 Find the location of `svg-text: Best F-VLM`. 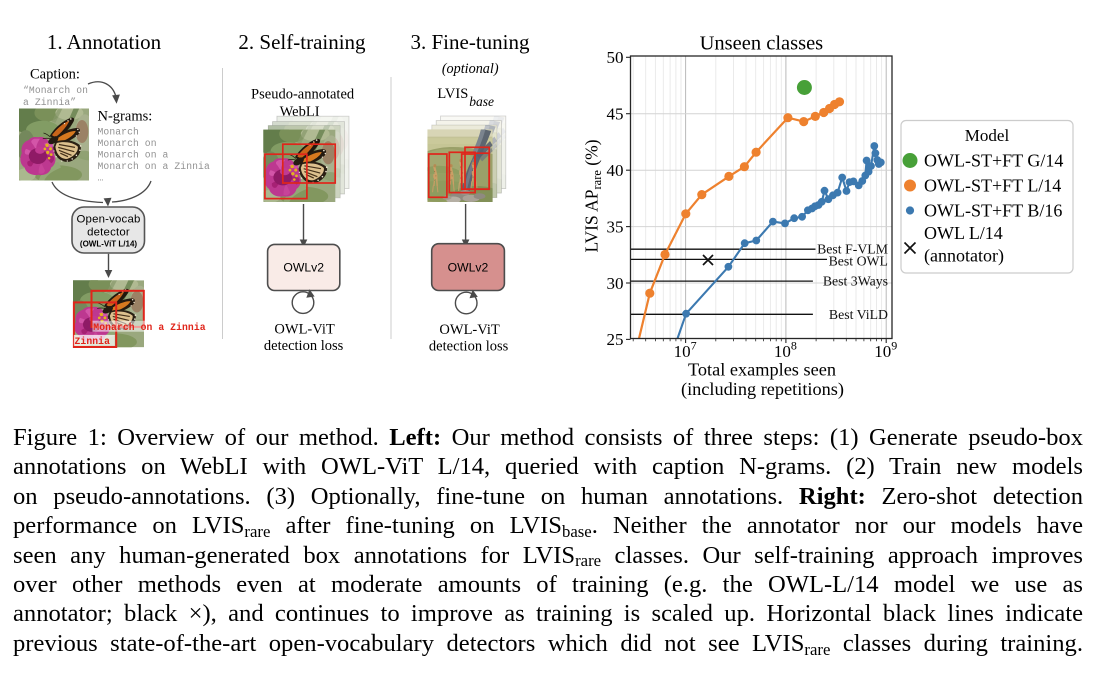

svg-text: Best F-VLM is located at coordinates (852, 249).